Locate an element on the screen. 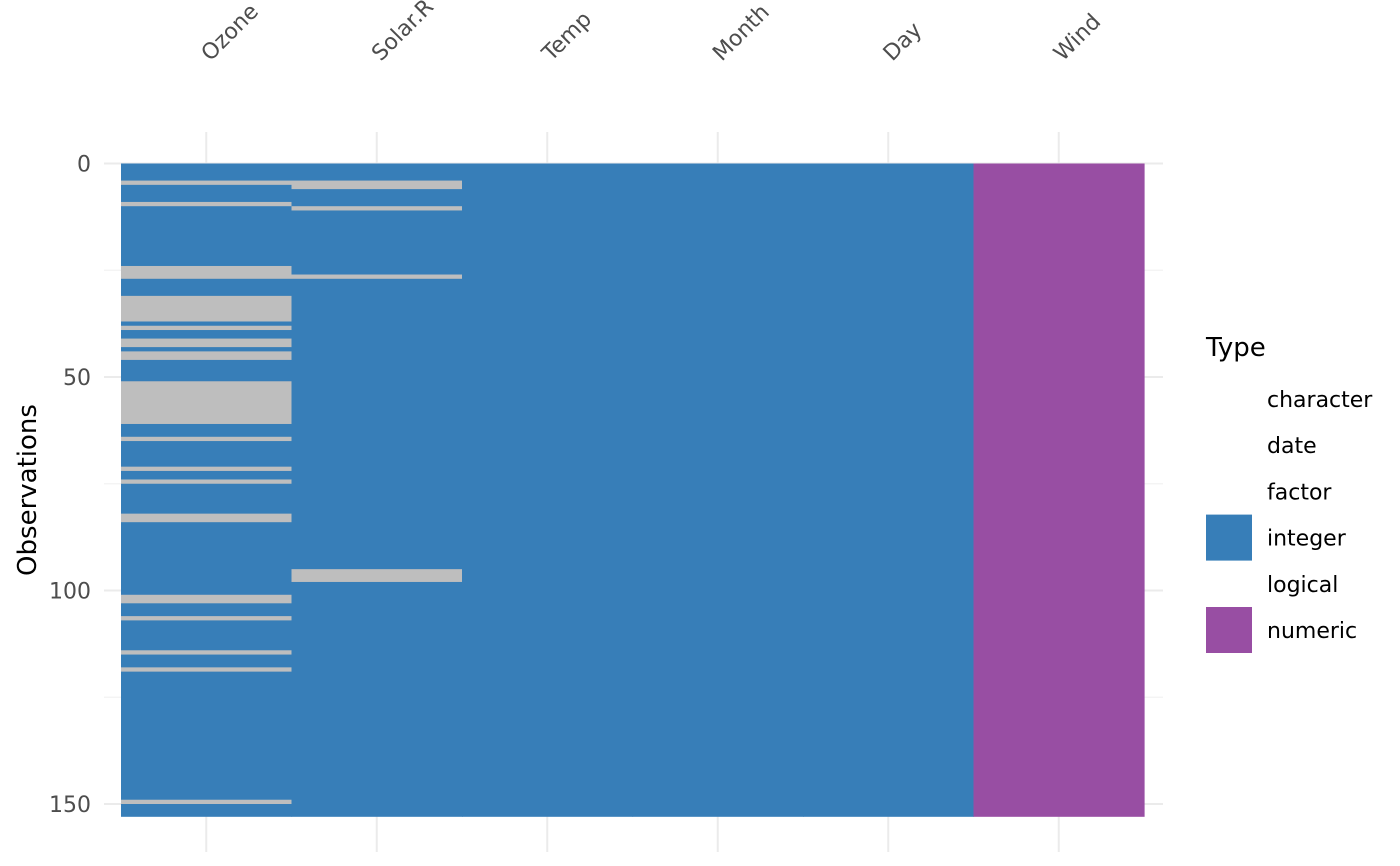  legend-swatch-character is located at coordinates (1229, 399).